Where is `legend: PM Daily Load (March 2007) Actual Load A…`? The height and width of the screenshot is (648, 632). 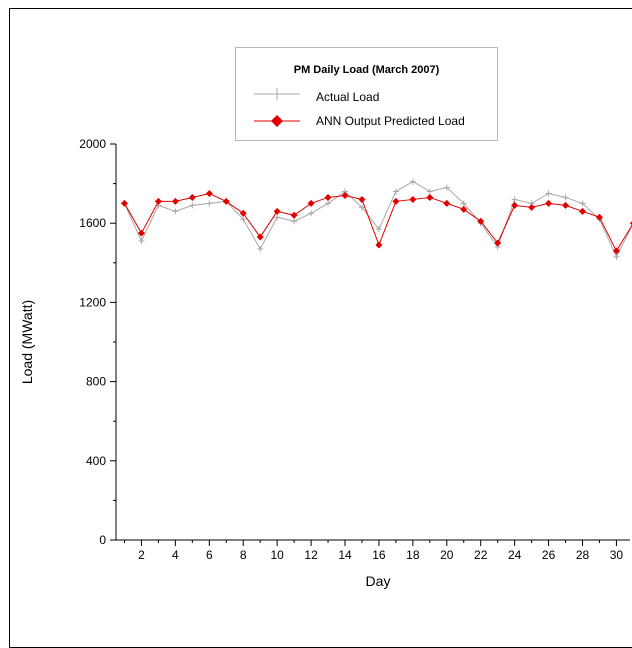 legend: PM Daily Load (March 2007) Actual Load A… is located at coordinates (366, 94).